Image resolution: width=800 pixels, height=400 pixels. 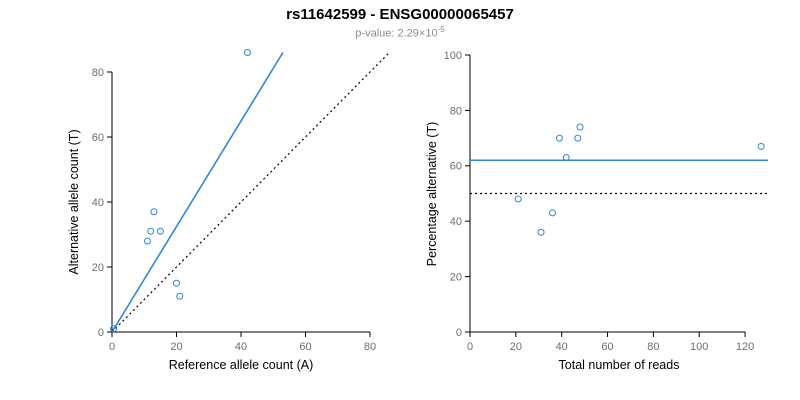 I want to click on x-tick-label: 100, so click(x=699, y=347).